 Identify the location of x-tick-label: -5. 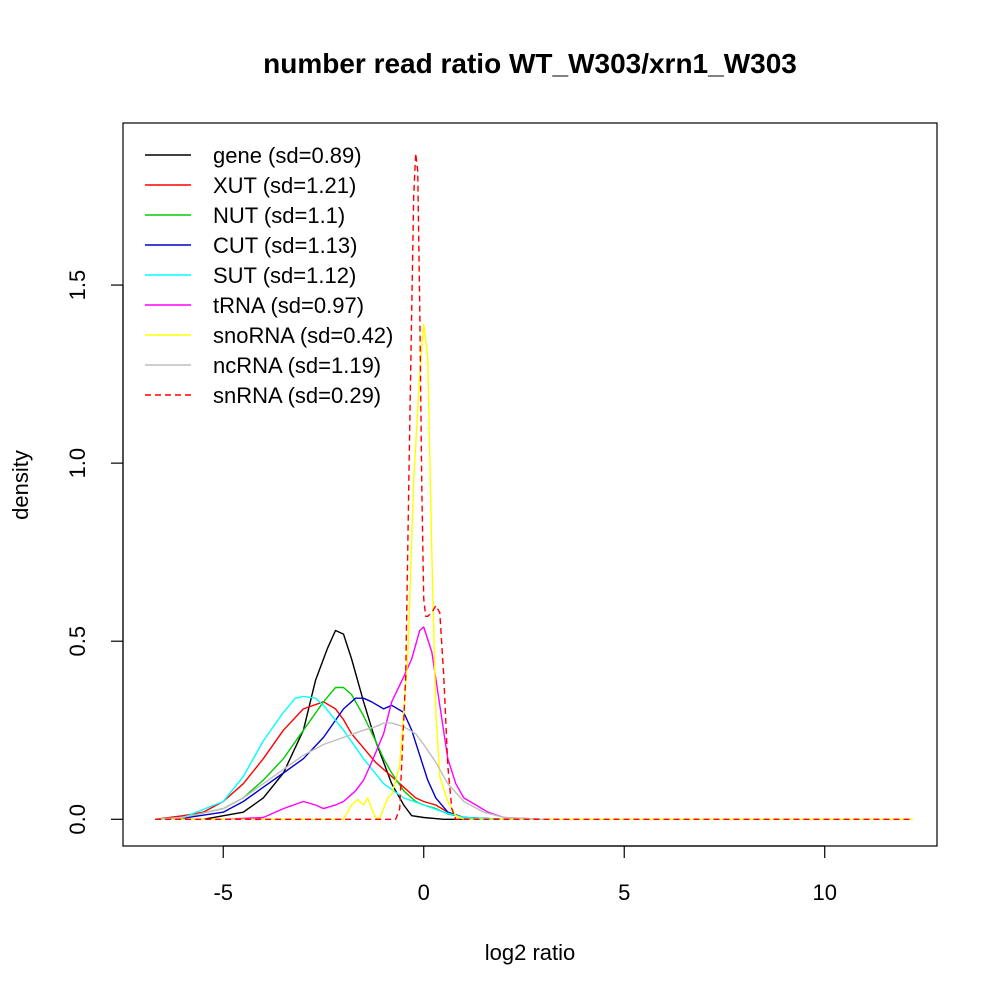
(223, 892).